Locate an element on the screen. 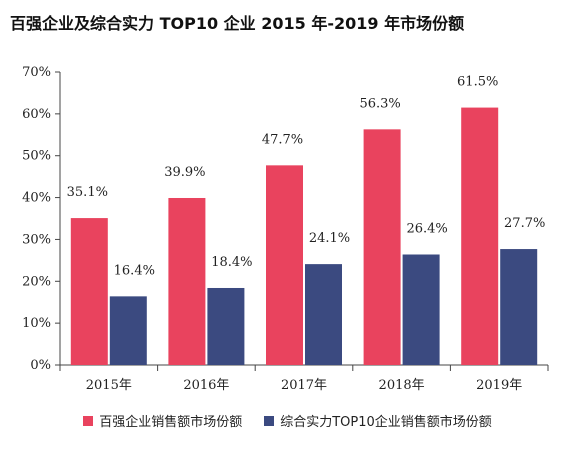  x-tick-label: 2017年 is located at coordinates (304, 385).